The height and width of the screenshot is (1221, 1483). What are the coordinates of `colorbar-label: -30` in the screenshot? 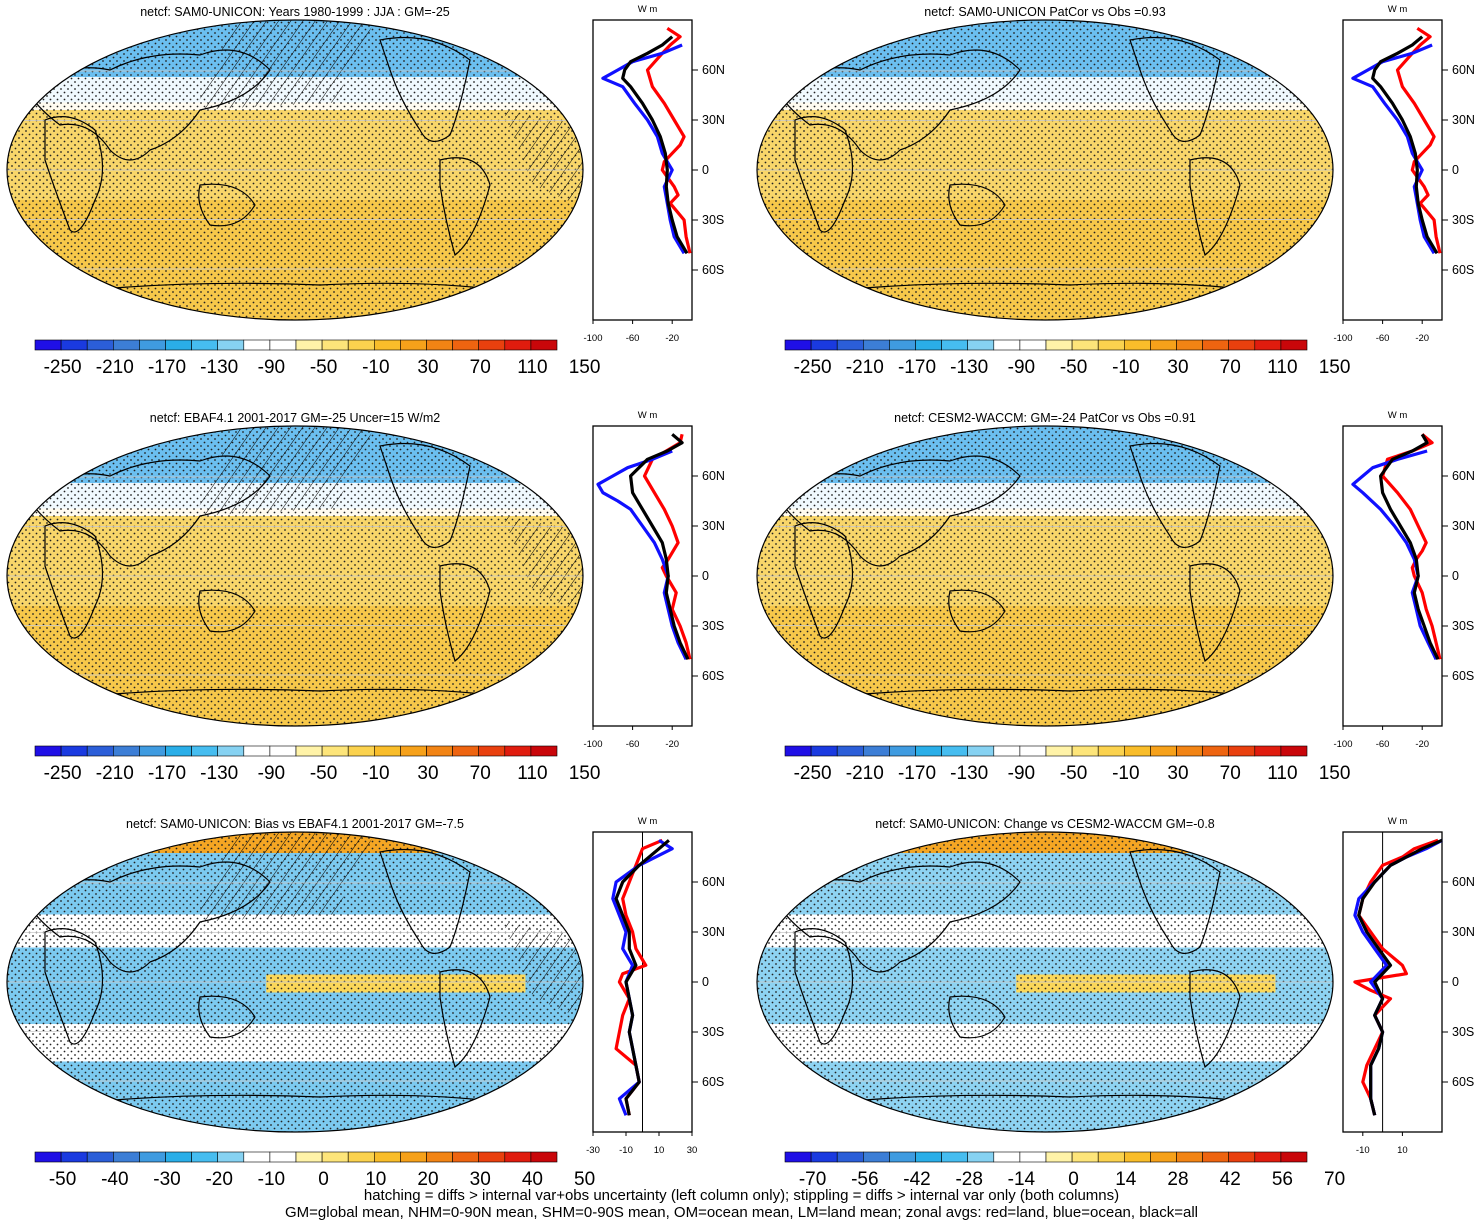 It's located at (166, 1179).